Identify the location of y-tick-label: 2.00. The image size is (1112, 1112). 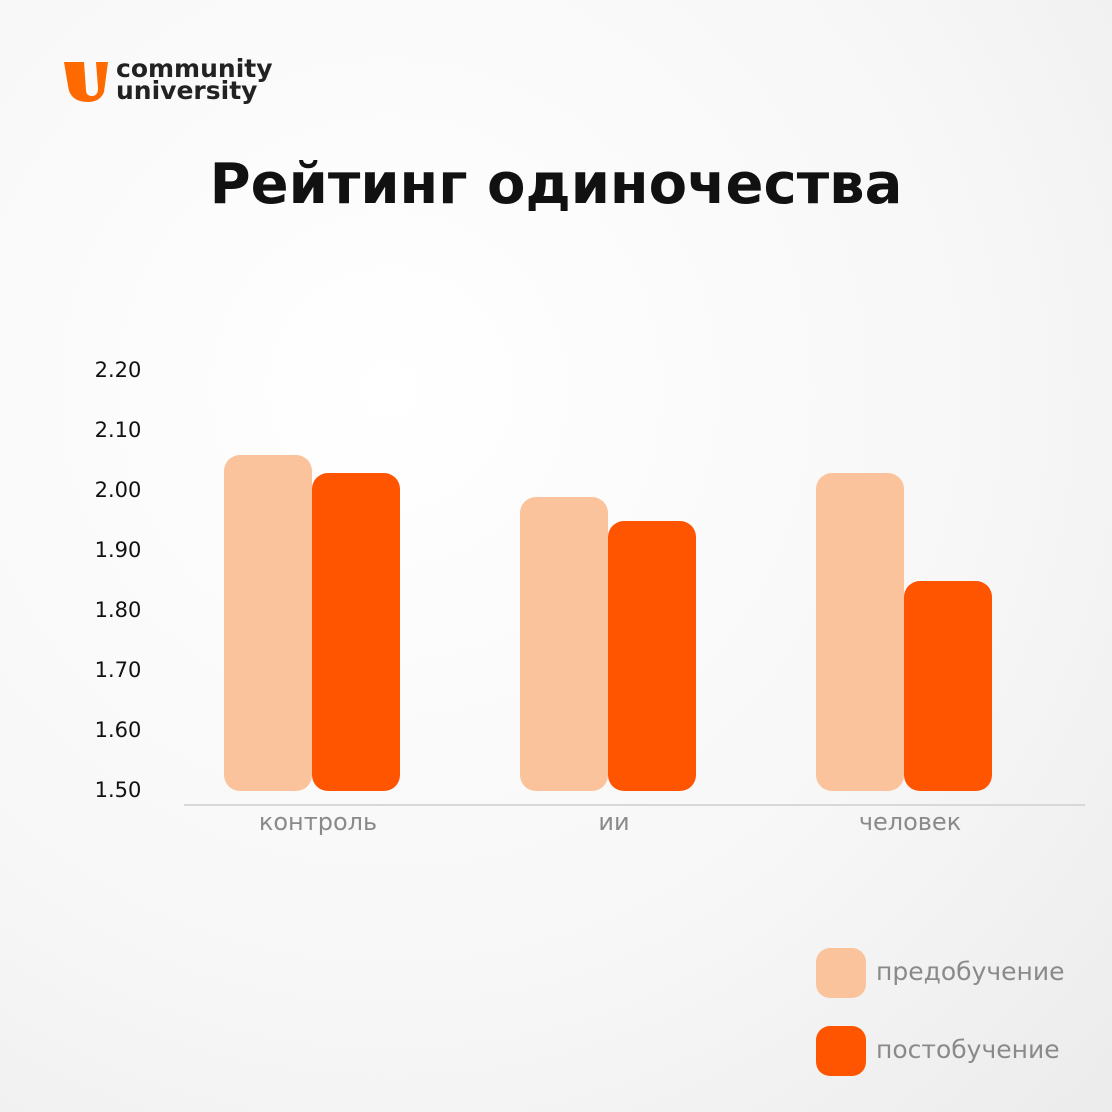
(118, 490).